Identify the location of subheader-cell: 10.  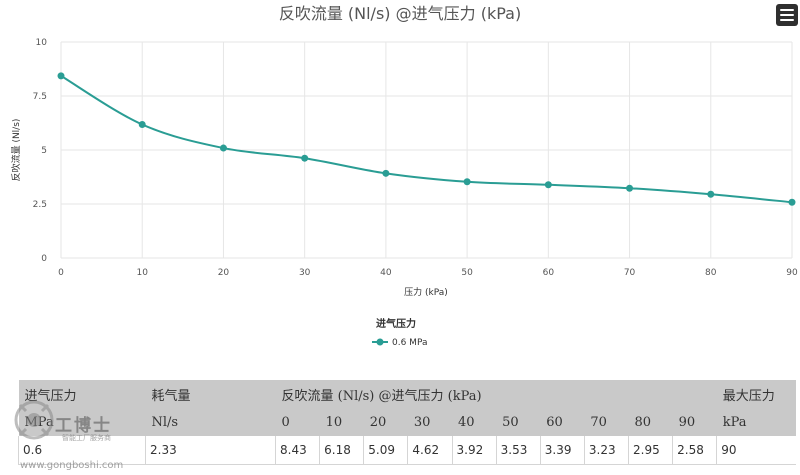
(334, 422).